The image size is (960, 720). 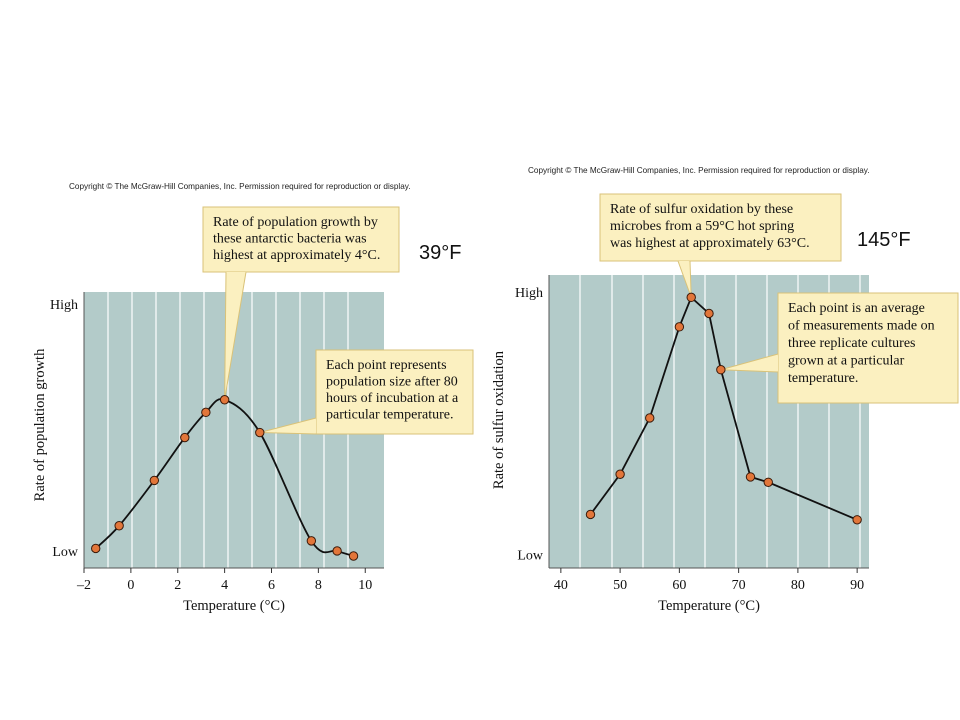 I want to click on sulfur-x-tick-label-5: 90, so click(x=857, y=585).